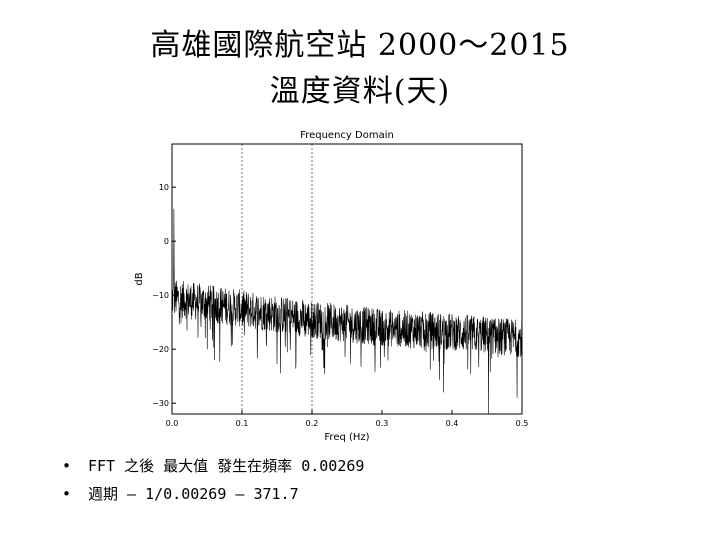  Describe the element at coordinates (164, 187) in the screenshot. I see `y-tick-label: 10` at that location.